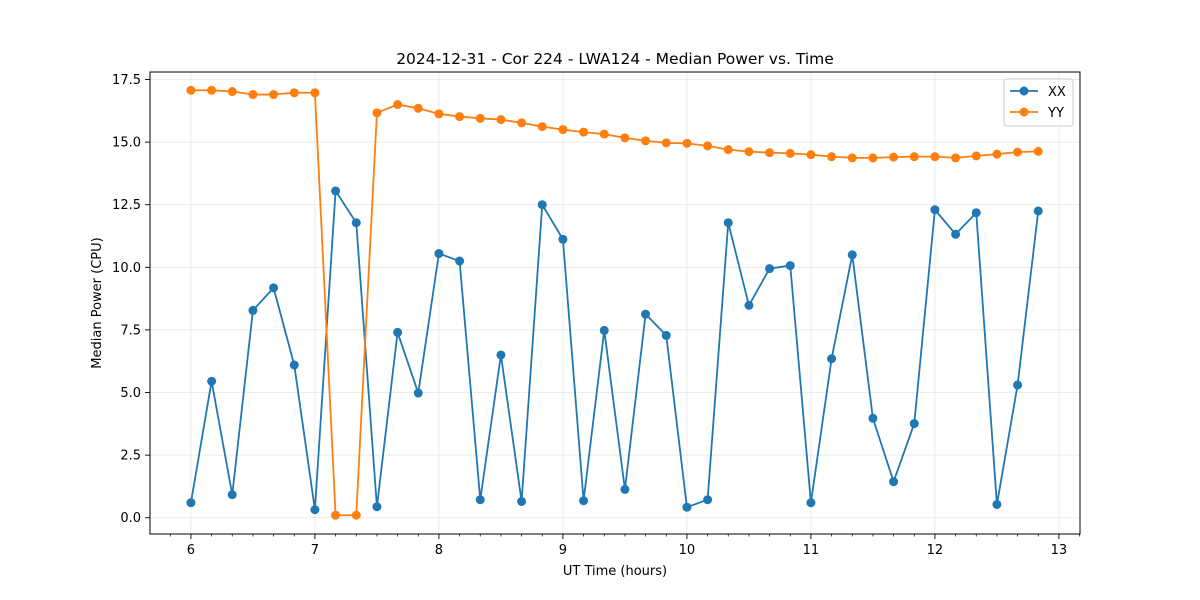 This screenshot has width=1200, height=600. What do you see at coordinates (615, 571) in the screenshot?
I see `x-axis-label: UT Time (hours)` at bounding box center [615, 571].